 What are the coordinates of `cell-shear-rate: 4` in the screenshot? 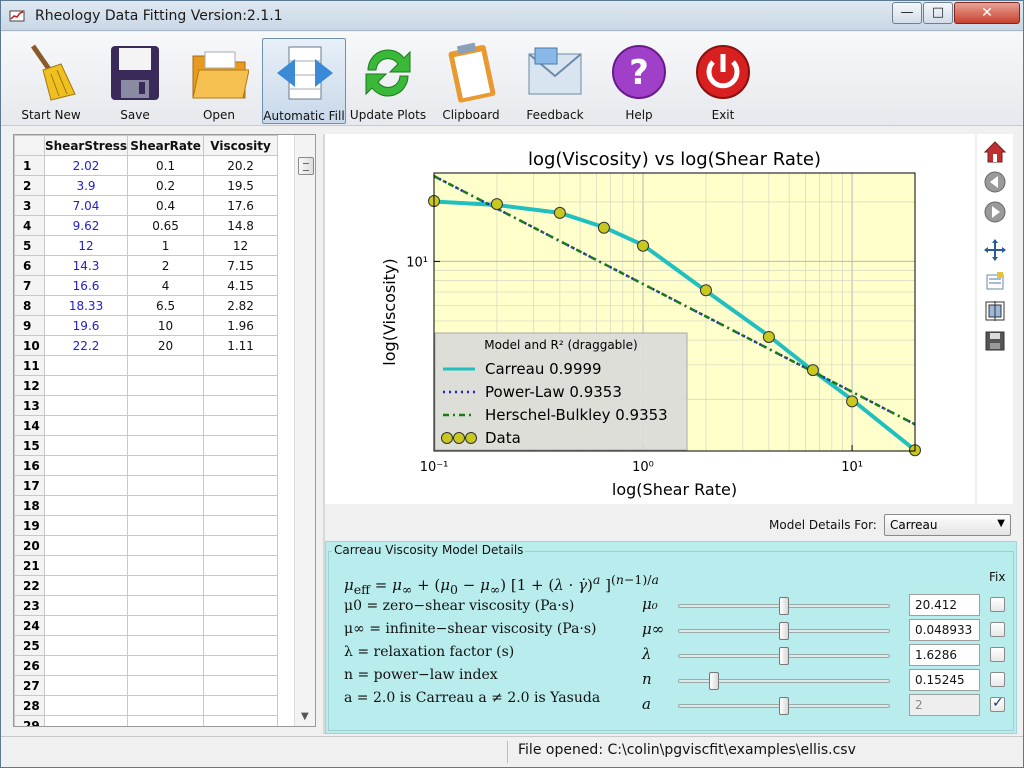 It's located at (166, 285).